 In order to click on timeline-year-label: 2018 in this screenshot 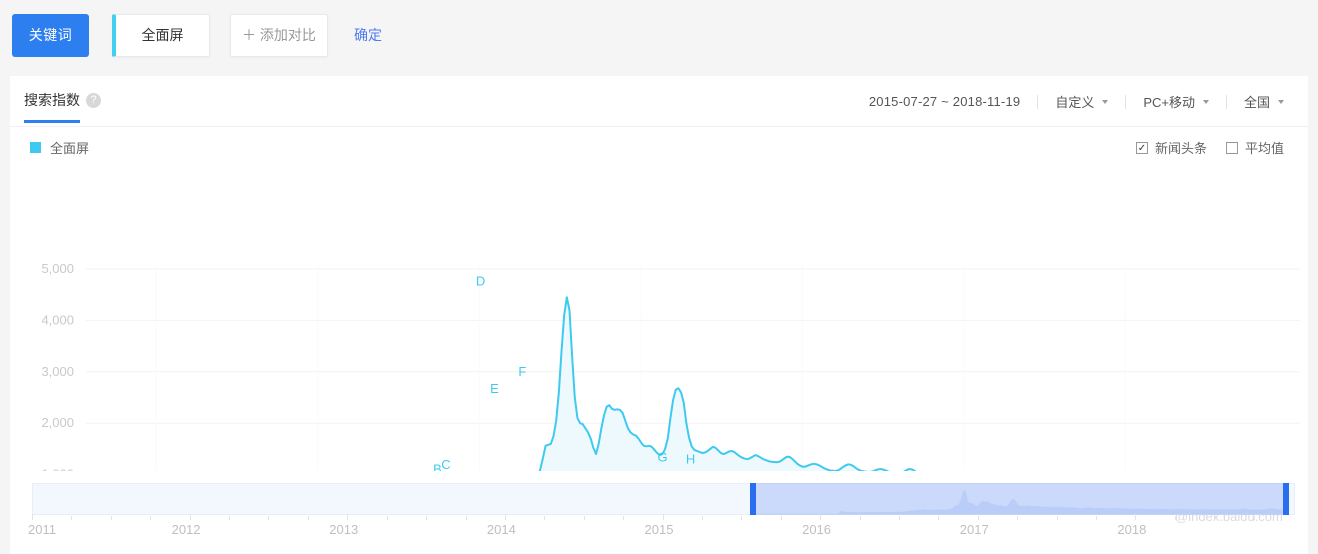, I will do `click(1132, 529)`.